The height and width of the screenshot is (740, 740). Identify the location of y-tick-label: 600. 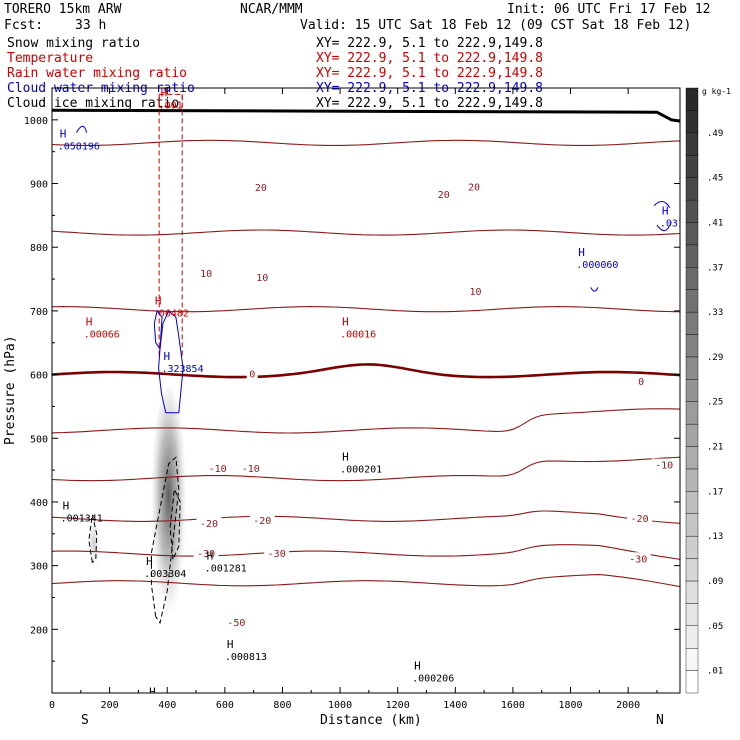
(39, 376).